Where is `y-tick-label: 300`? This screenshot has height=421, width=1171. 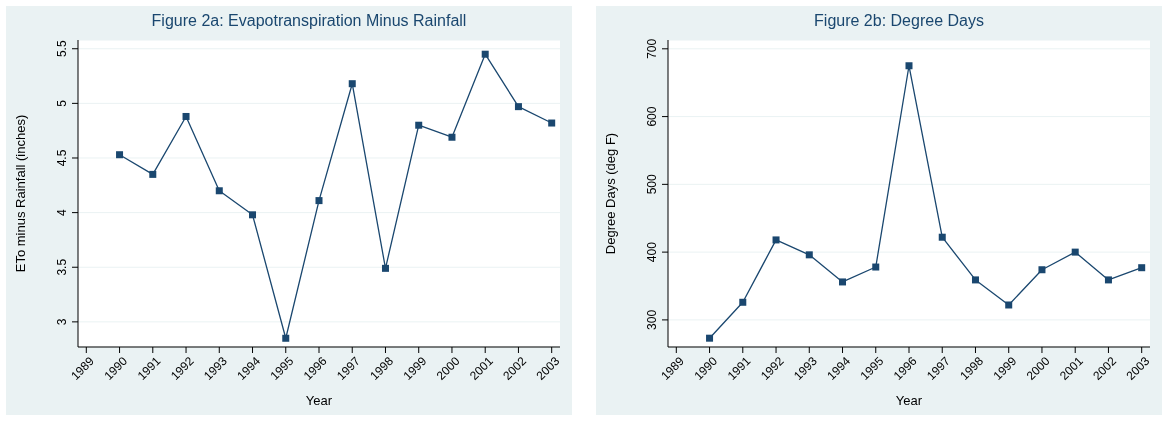 y-tick-label: 300 is located at coordinates (652, 319).